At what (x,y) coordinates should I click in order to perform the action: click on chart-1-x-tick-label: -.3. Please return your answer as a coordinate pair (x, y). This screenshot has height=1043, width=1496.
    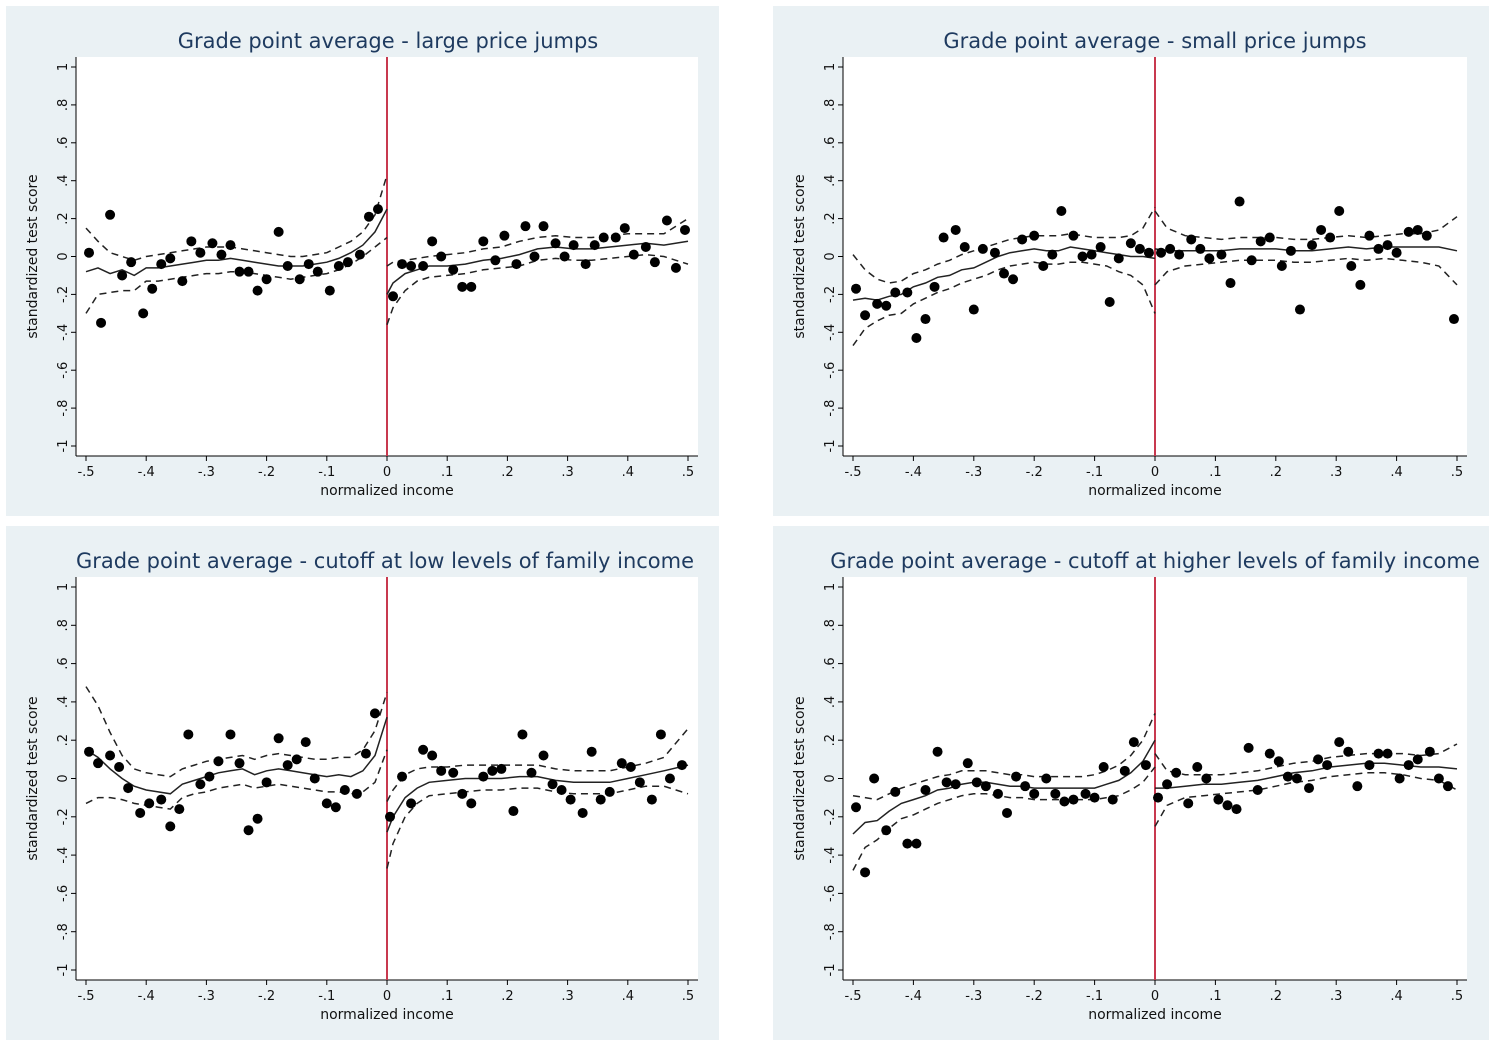
    Looking at the image, I should click on (206, 472).